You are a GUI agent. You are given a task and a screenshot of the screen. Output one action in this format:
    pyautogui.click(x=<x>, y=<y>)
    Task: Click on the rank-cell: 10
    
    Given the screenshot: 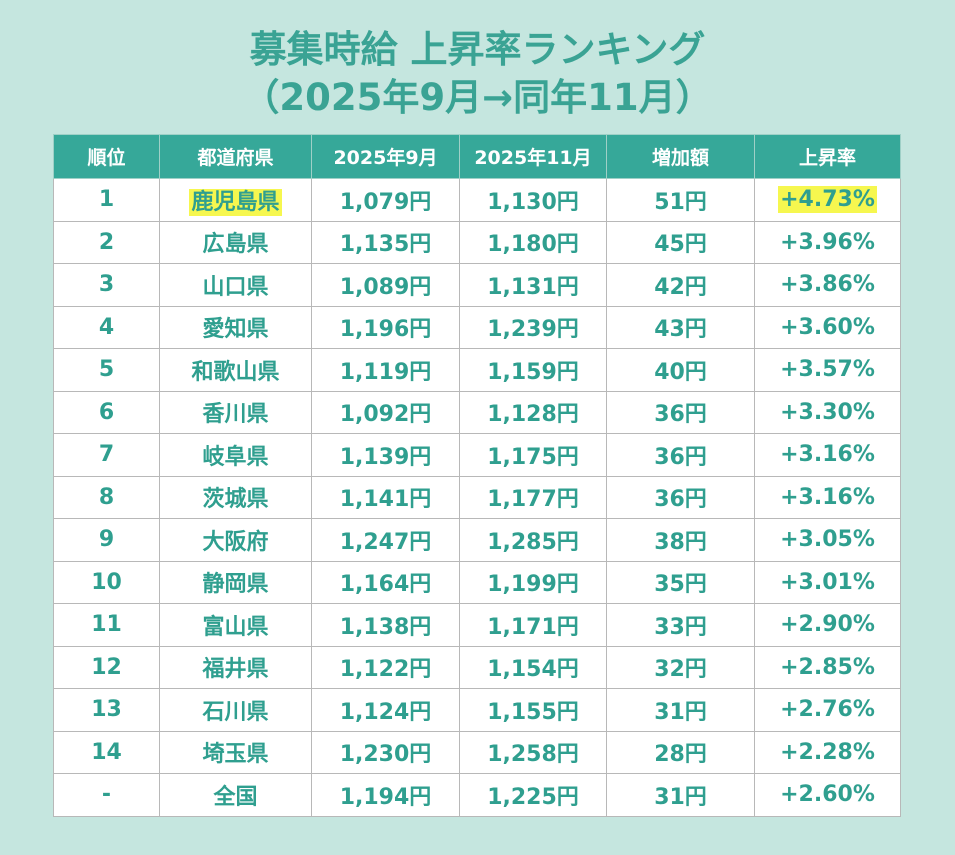 What is the action you would take?
    pyautogui.click(x=106, y=582)
    